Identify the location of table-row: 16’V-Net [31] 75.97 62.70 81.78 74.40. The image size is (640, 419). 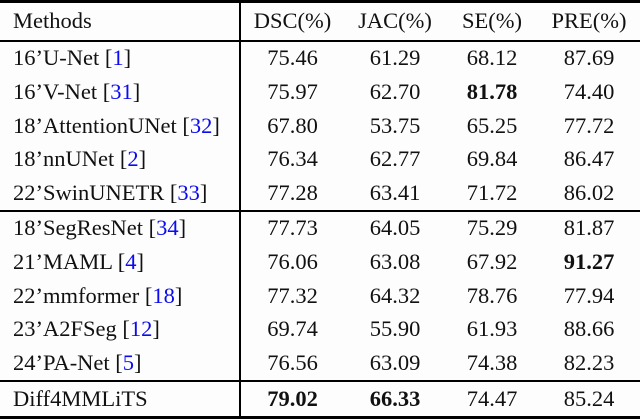
(320, 92).